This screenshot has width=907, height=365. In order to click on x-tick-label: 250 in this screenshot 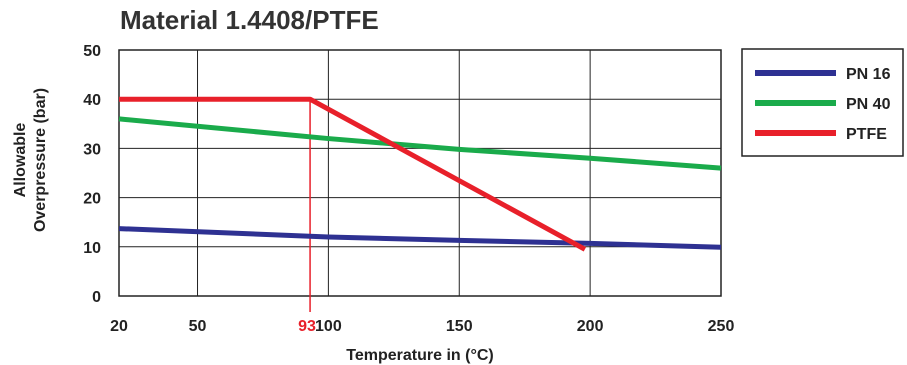, I will do `click(721, 326)`.